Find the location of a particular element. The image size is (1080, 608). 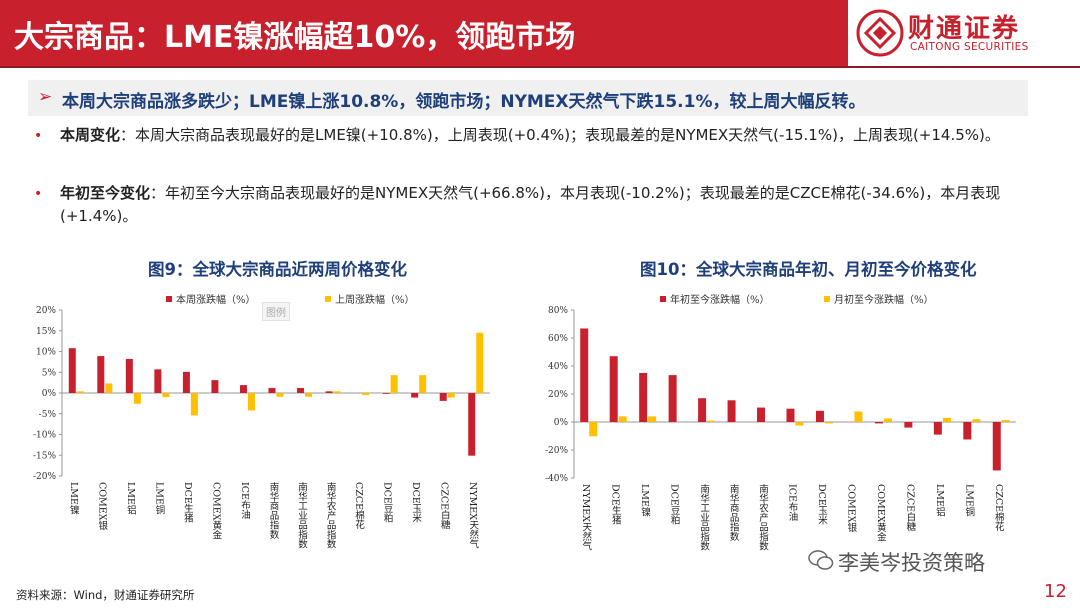

legend-swatch-yellow is located at coordinates (827, 299).